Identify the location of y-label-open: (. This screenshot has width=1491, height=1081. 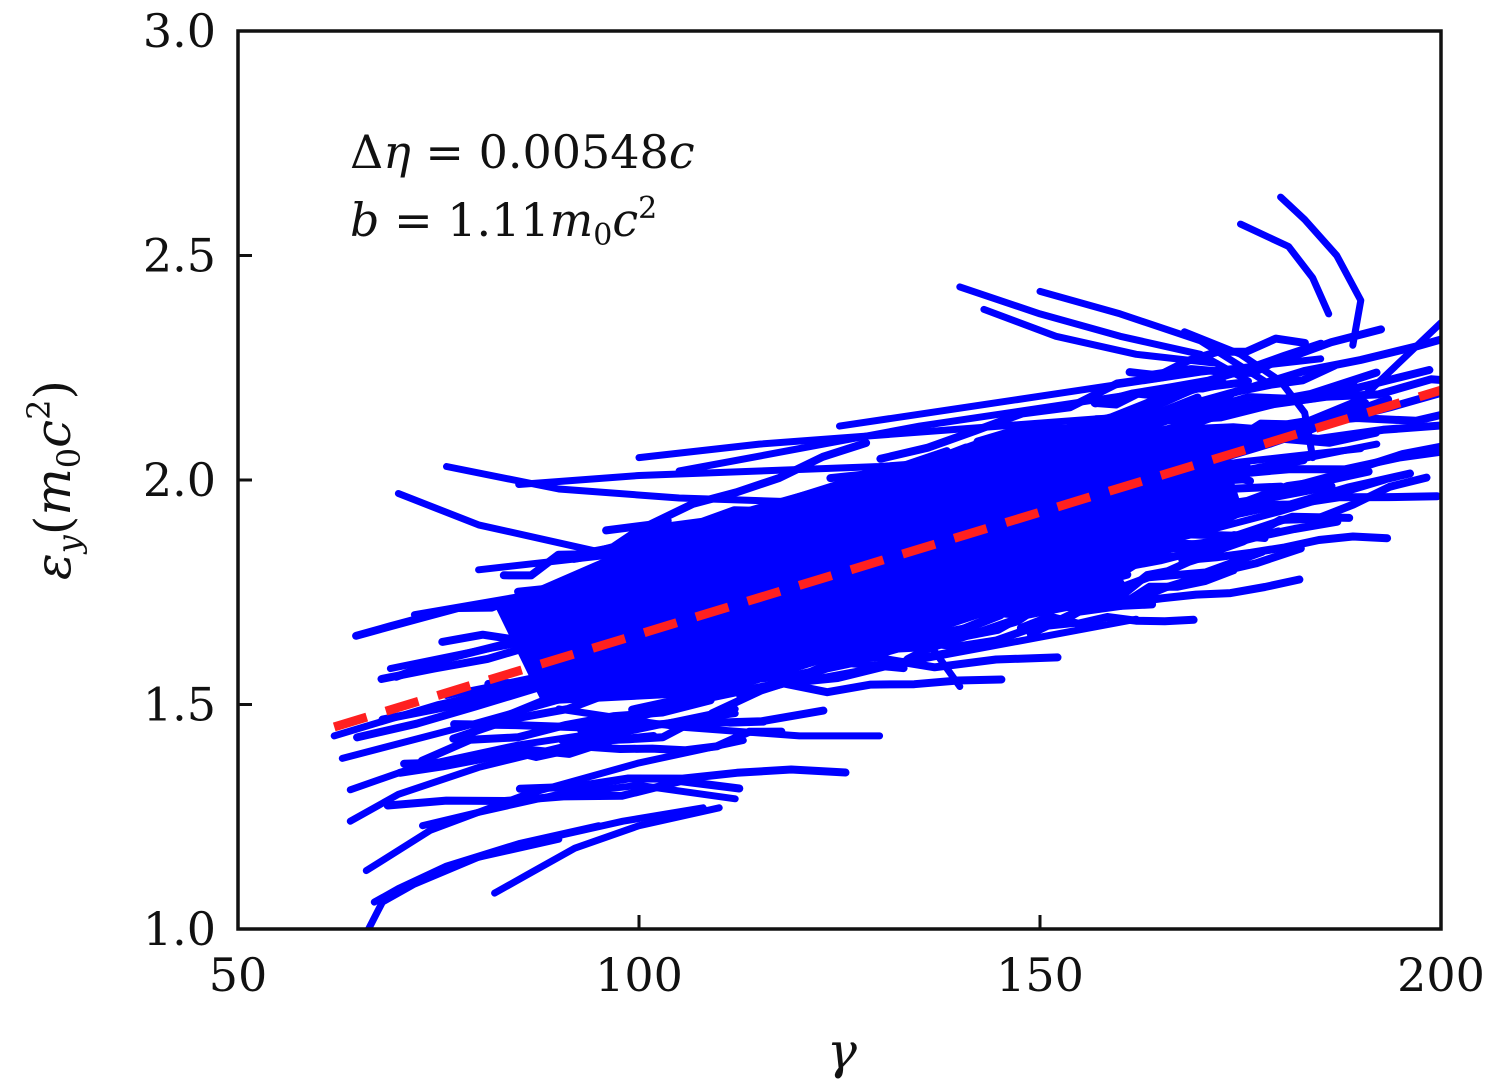
(53, 526).